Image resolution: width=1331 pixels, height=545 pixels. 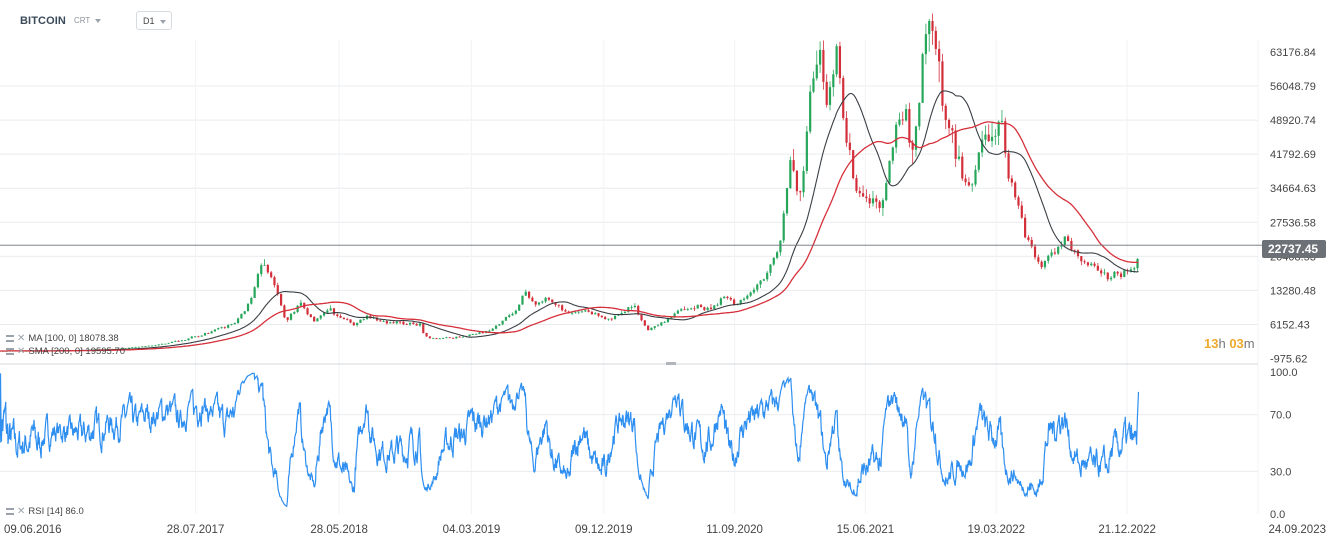 What do you see at coordinates (1280, 416) in the screenshot?
I see `rsi-tick-label: 70.0` at bounding box center [1280, 416].